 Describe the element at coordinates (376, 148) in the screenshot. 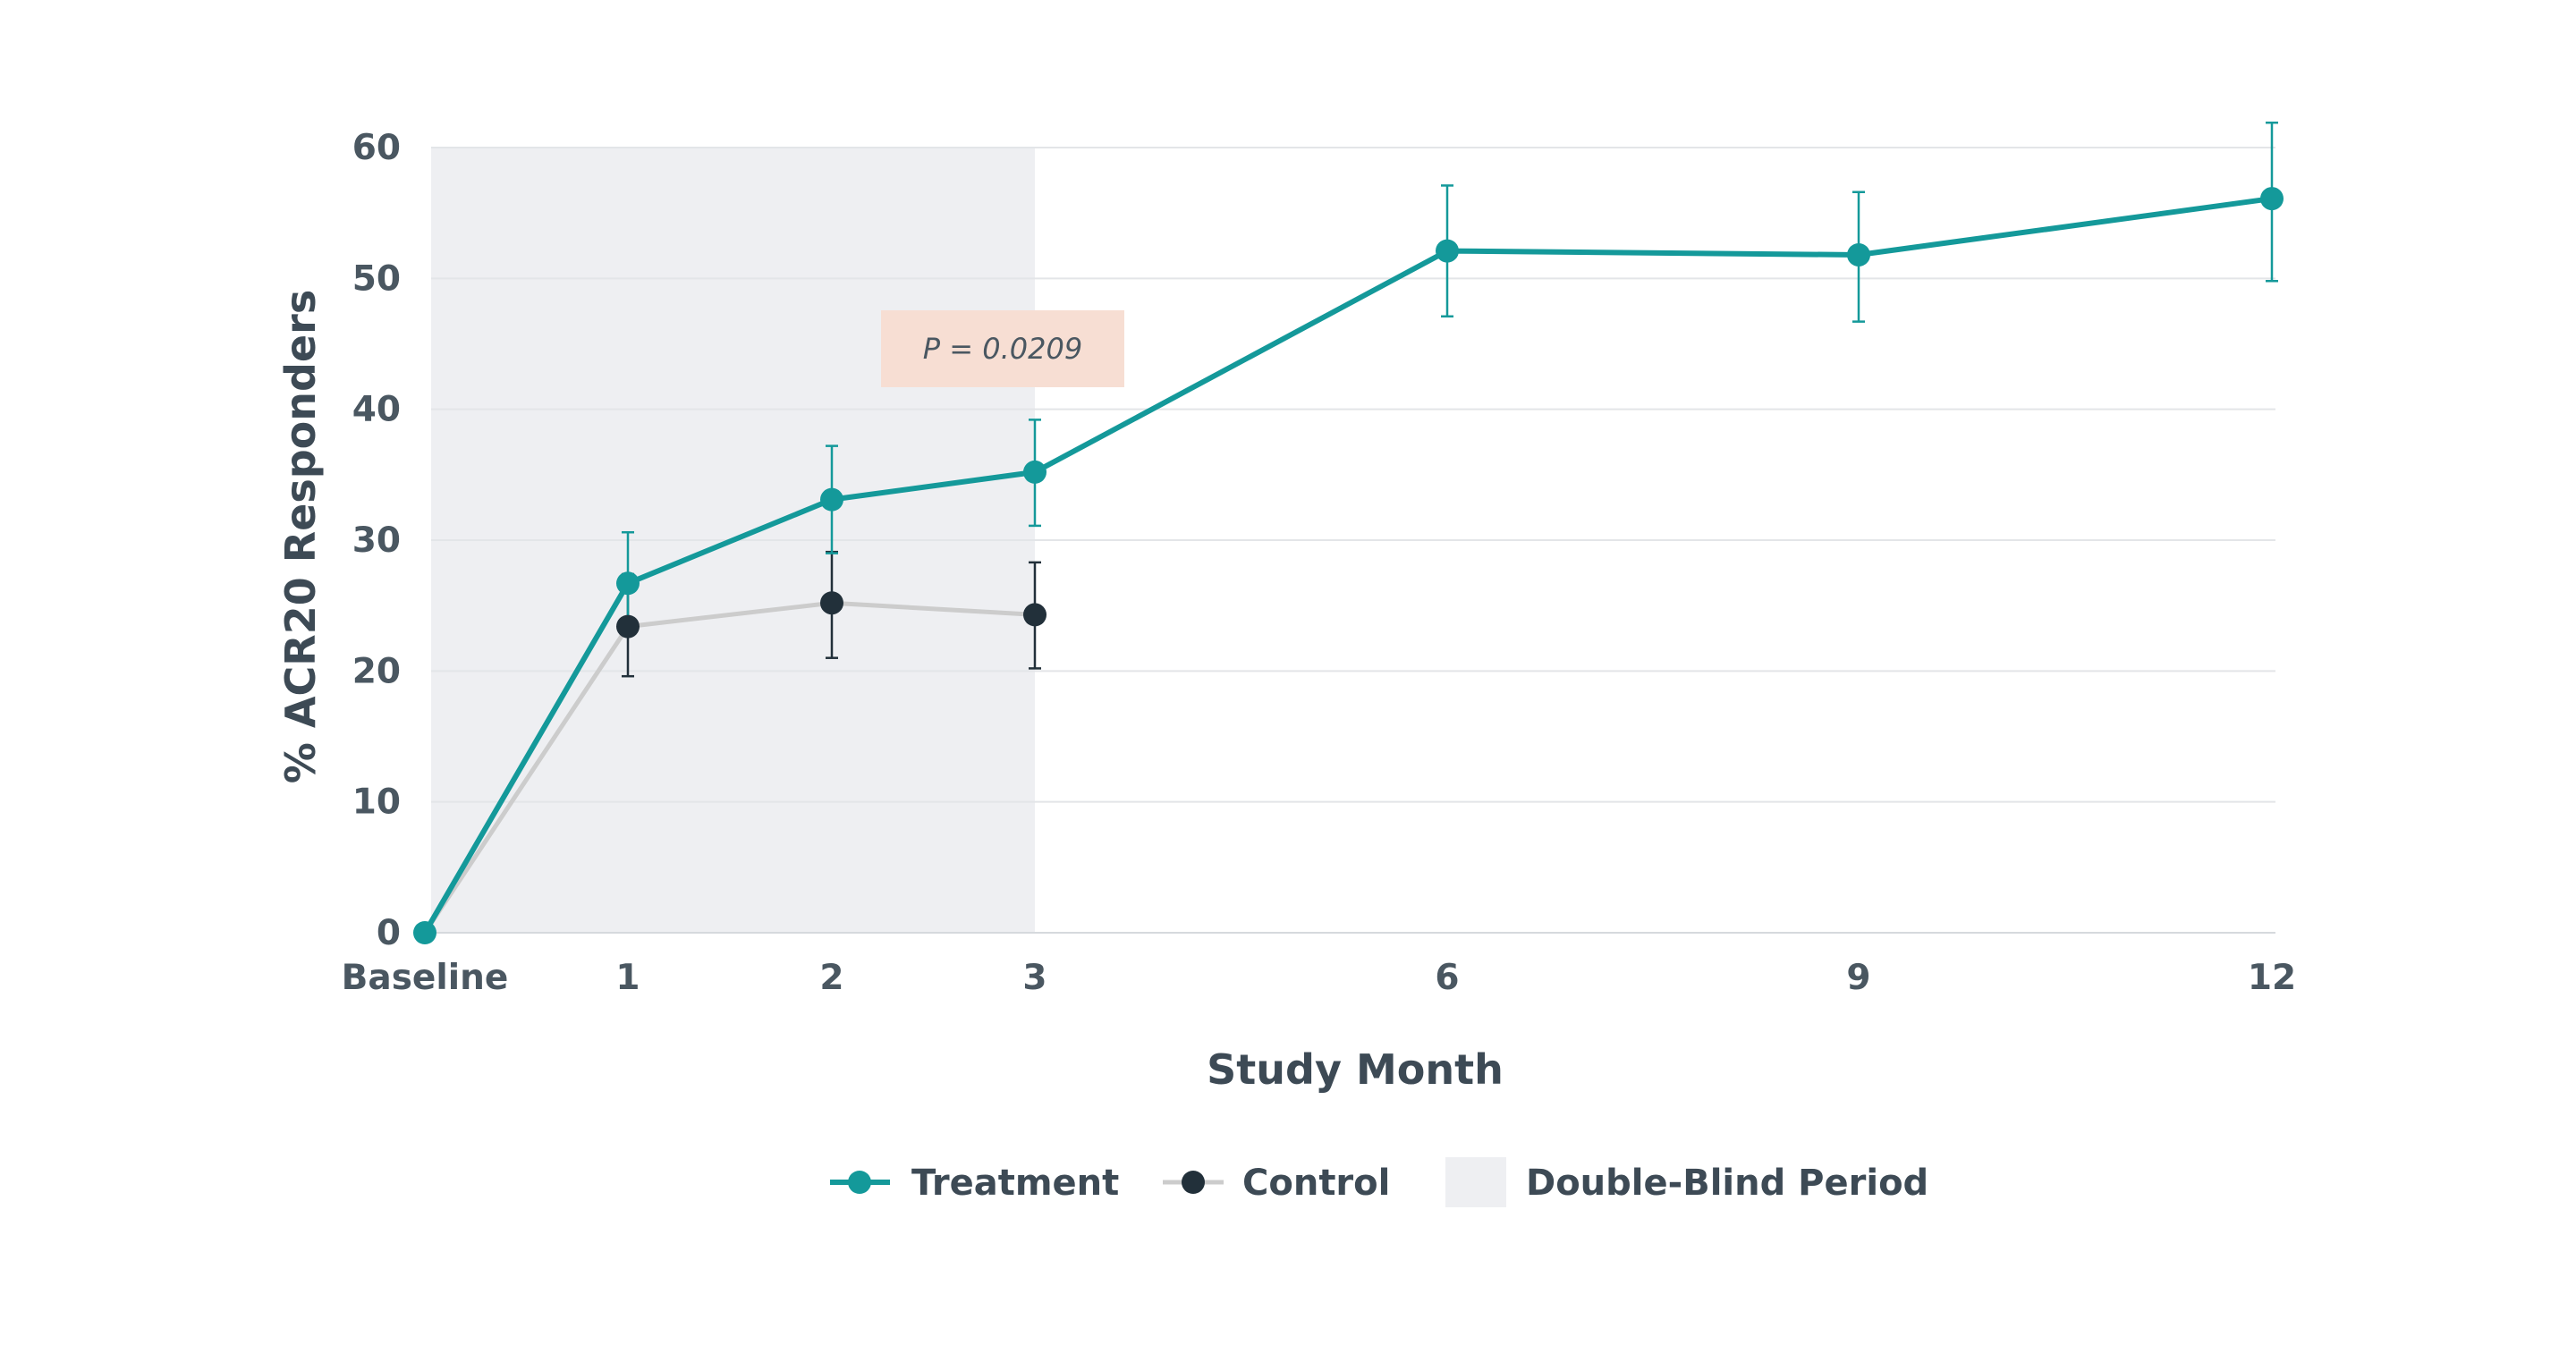

I see `y-tick-label: 60` at that location.